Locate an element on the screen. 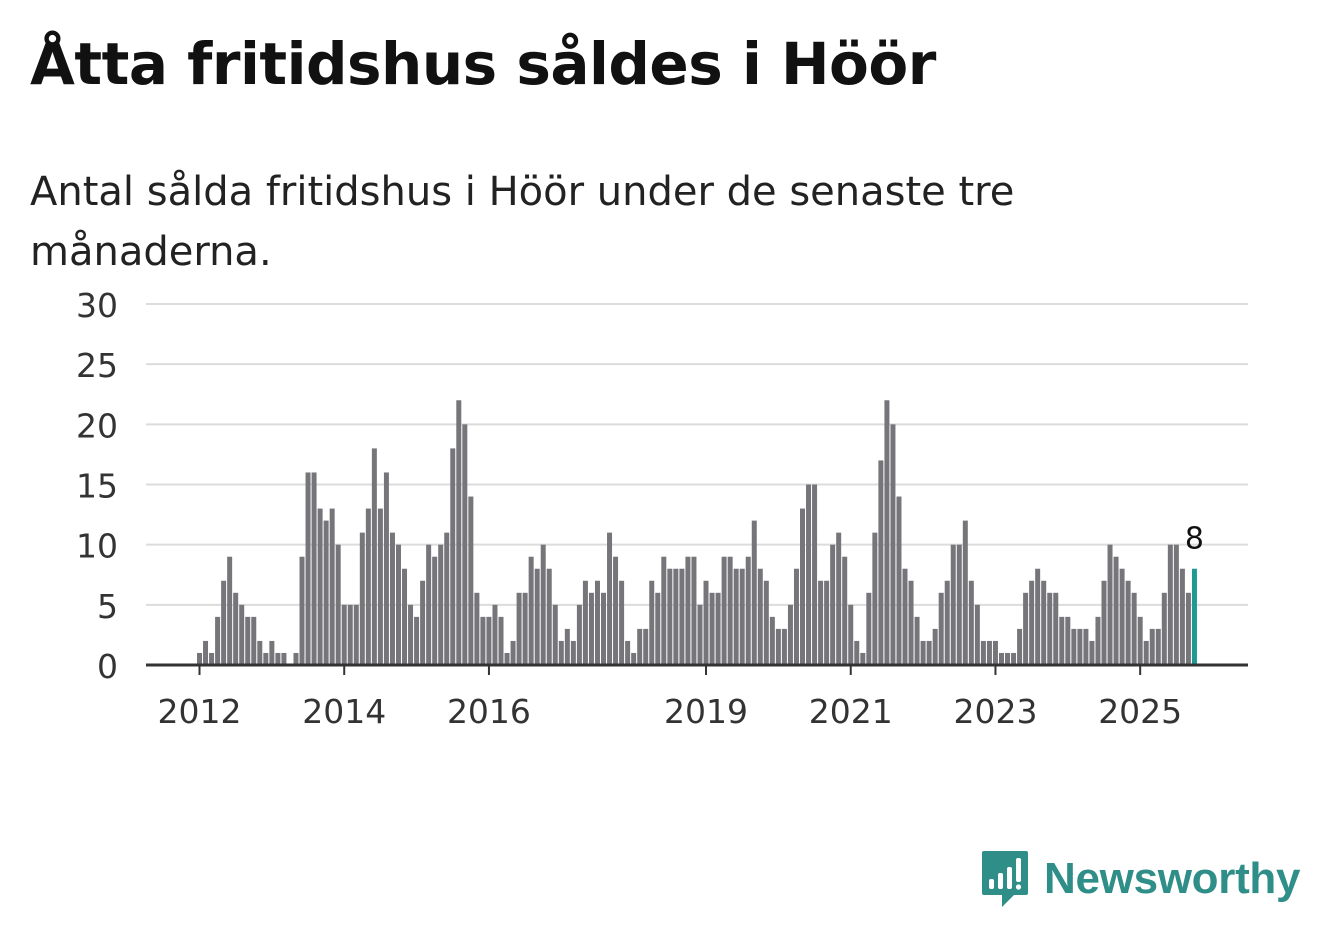  y-axis-labels: 0 5 10 15 20 25 30 is located at coordinates (97, 486).